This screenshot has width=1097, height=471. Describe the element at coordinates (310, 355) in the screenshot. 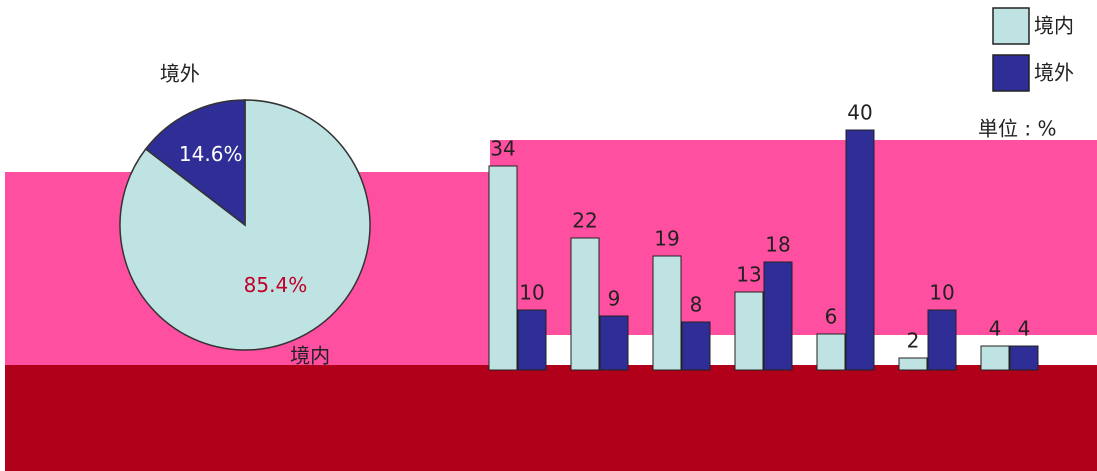

I see `category-label: 境内` at that location.